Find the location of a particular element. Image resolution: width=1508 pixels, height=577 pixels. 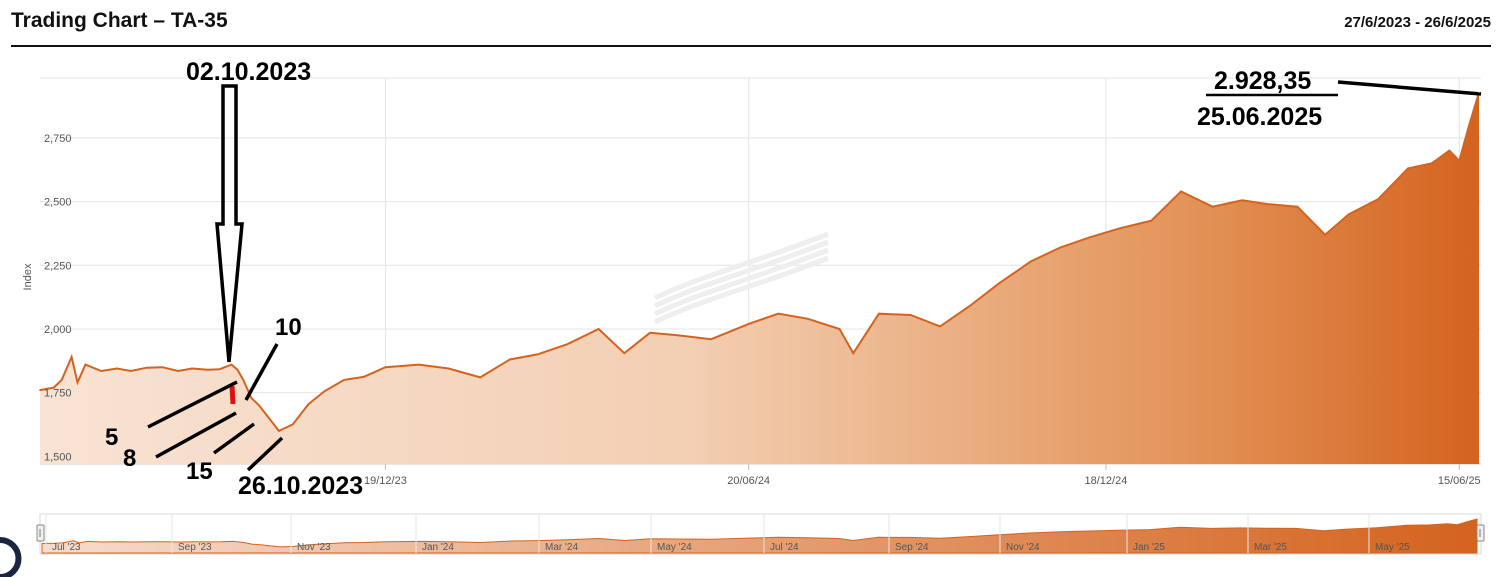

navigator-label: Nov '24 is located at coordinates (1023, 547).